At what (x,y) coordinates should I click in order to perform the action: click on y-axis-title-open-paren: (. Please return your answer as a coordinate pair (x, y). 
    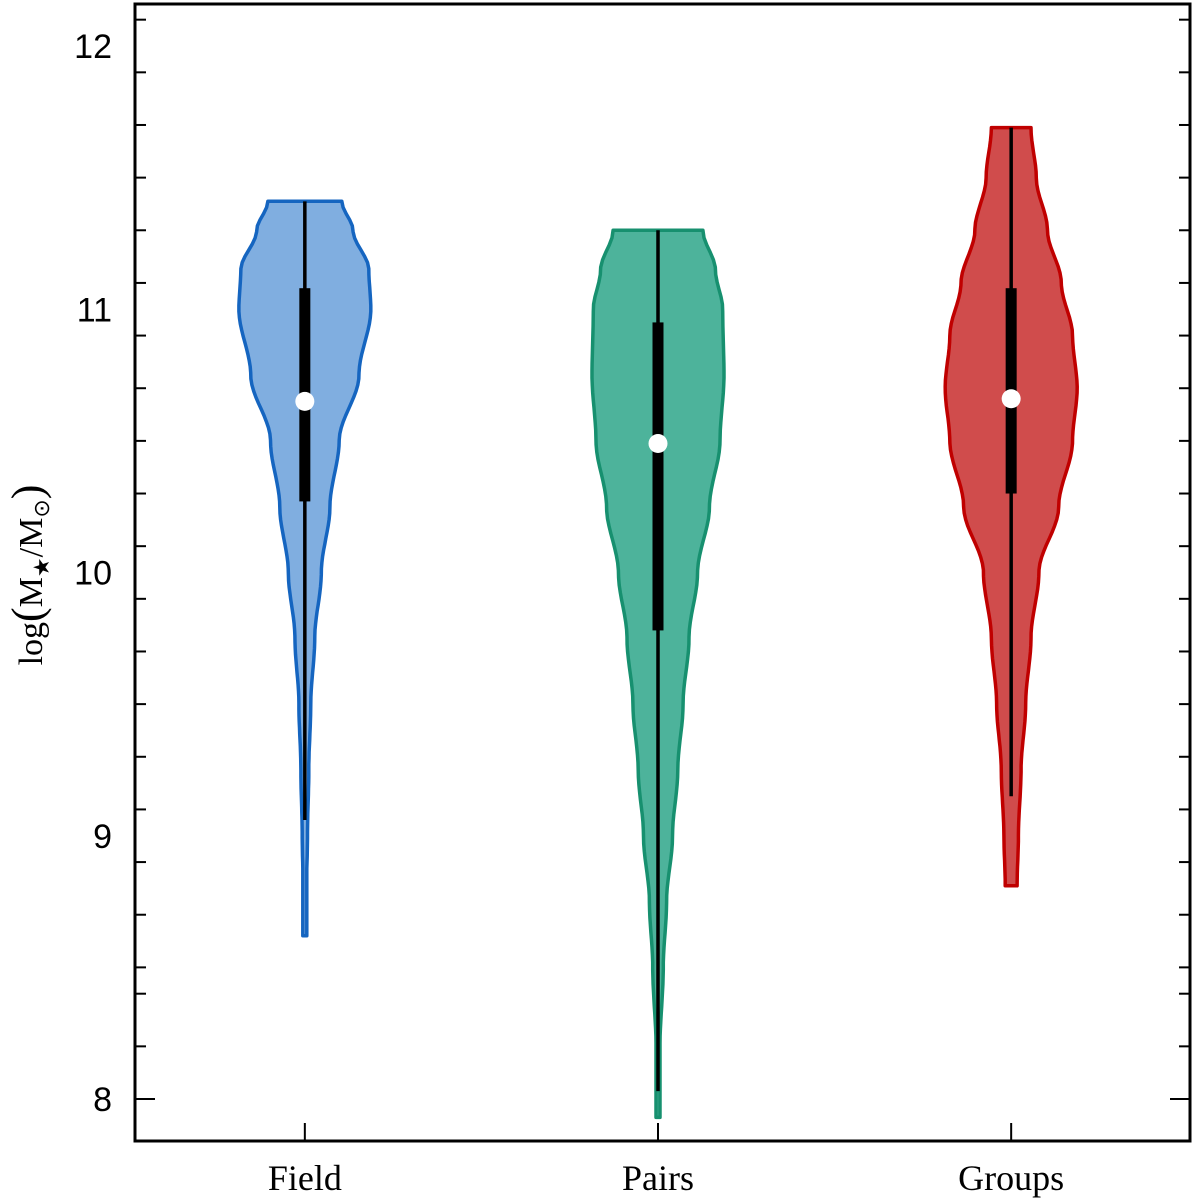
    Looking at the image, I should click on (27, 614).